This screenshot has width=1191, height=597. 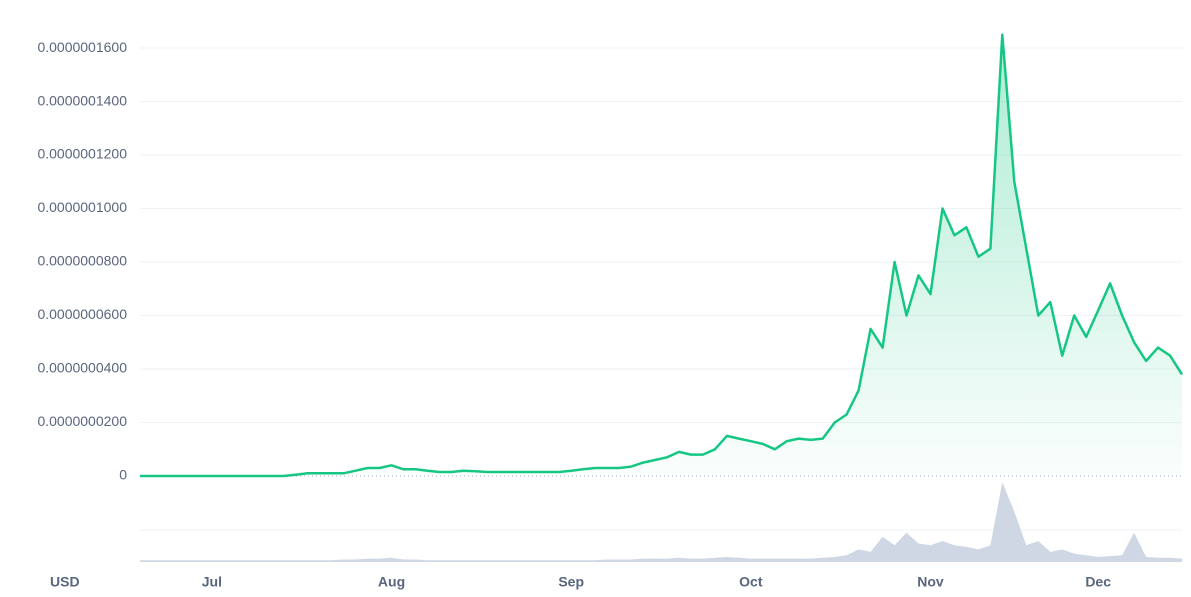 I want to click on currency-label: USD, so click(x=65, y=582).